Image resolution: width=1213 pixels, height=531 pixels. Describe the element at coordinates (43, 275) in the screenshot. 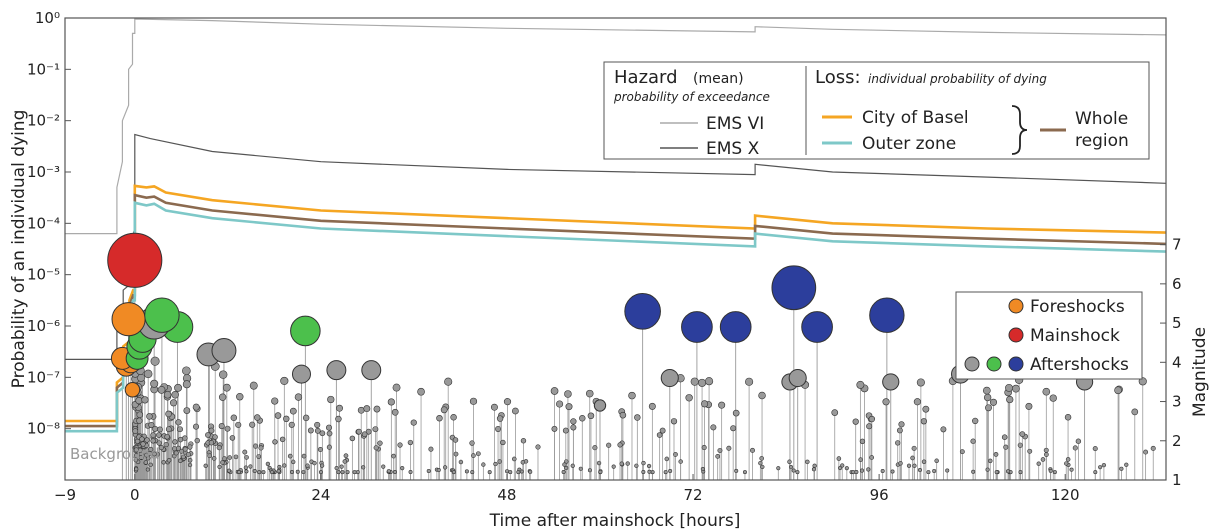

I see `y-tick-label: 10⁻⁵` at that location.